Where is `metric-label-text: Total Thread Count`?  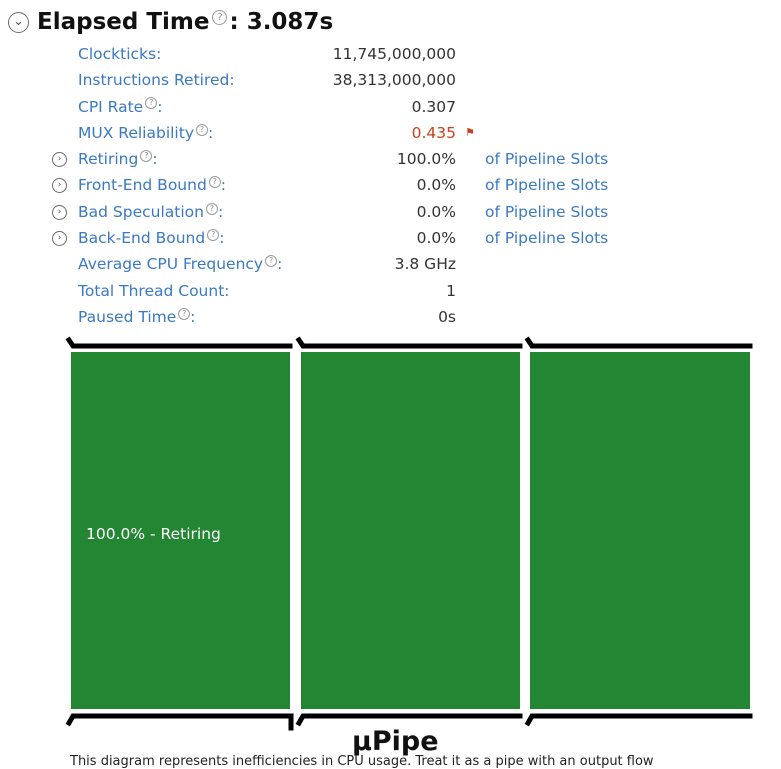 metric-label-text: Total Thread Count is located at coordinates (151, 290).